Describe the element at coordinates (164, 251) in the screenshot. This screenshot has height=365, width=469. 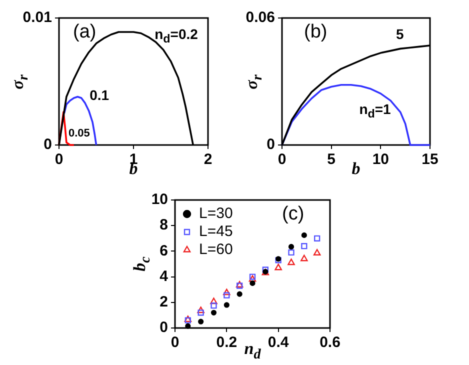
I see `y-tick-label: 6` at that location.